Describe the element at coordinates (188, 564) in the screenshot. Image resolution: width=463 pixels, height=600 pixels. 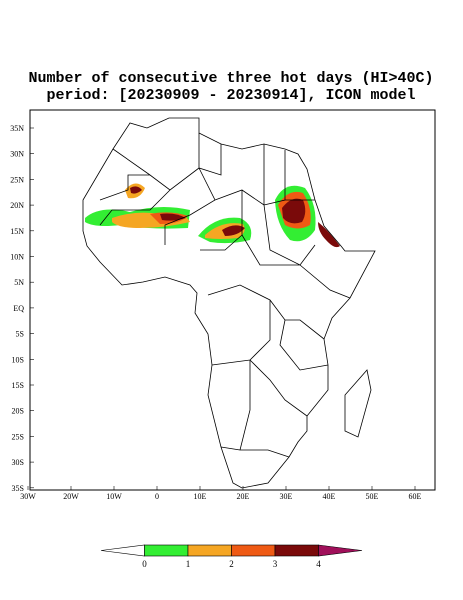
I see `colorbar-label: 1` at that location.